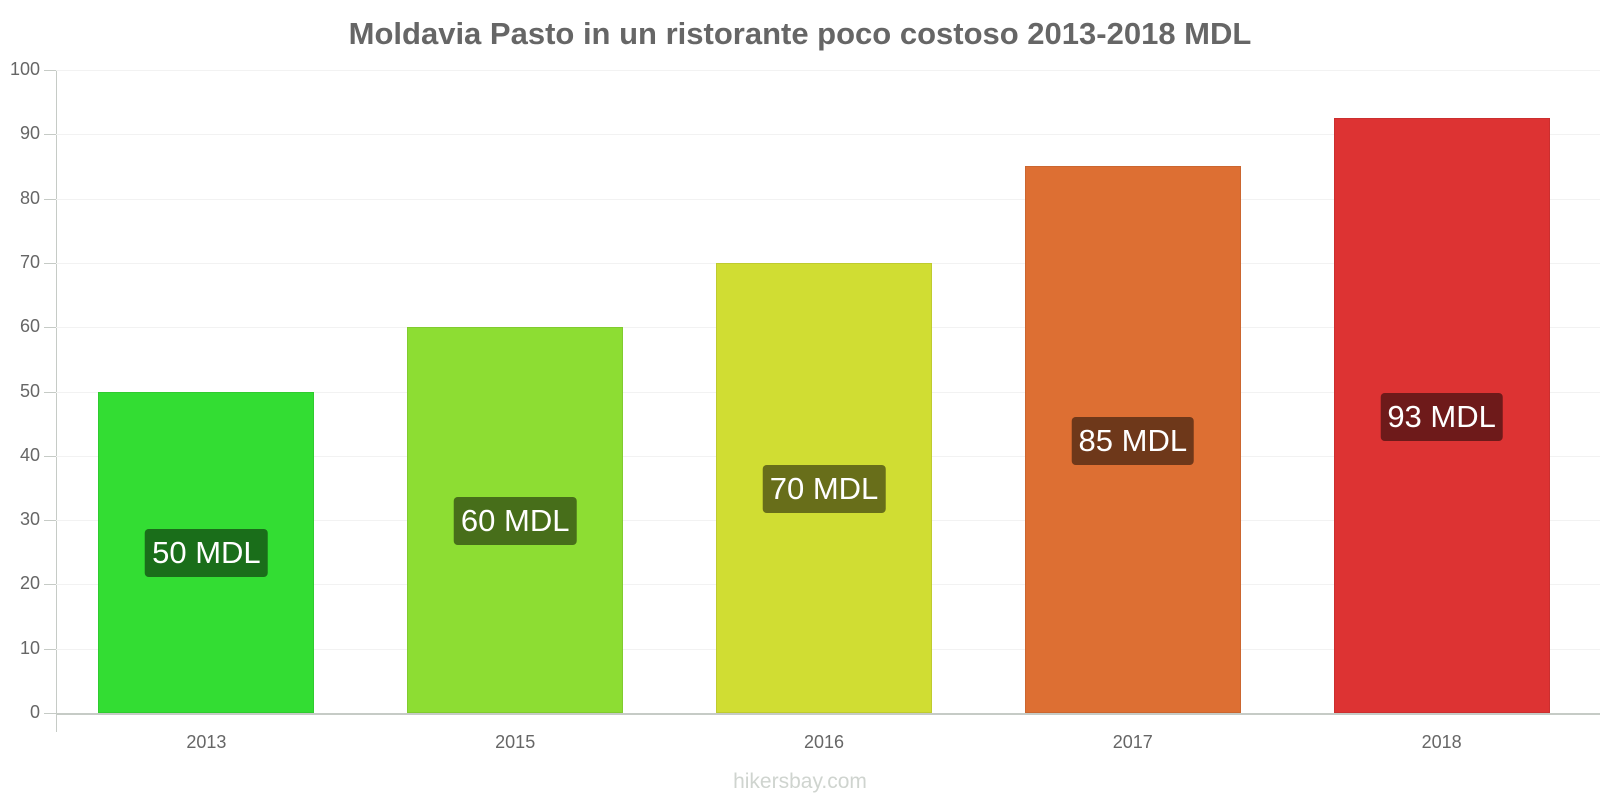 The image size is (1600, 800). Describe the element at coordinates (56, 401) in the screenshot. I see `y-axis-line` at that location.